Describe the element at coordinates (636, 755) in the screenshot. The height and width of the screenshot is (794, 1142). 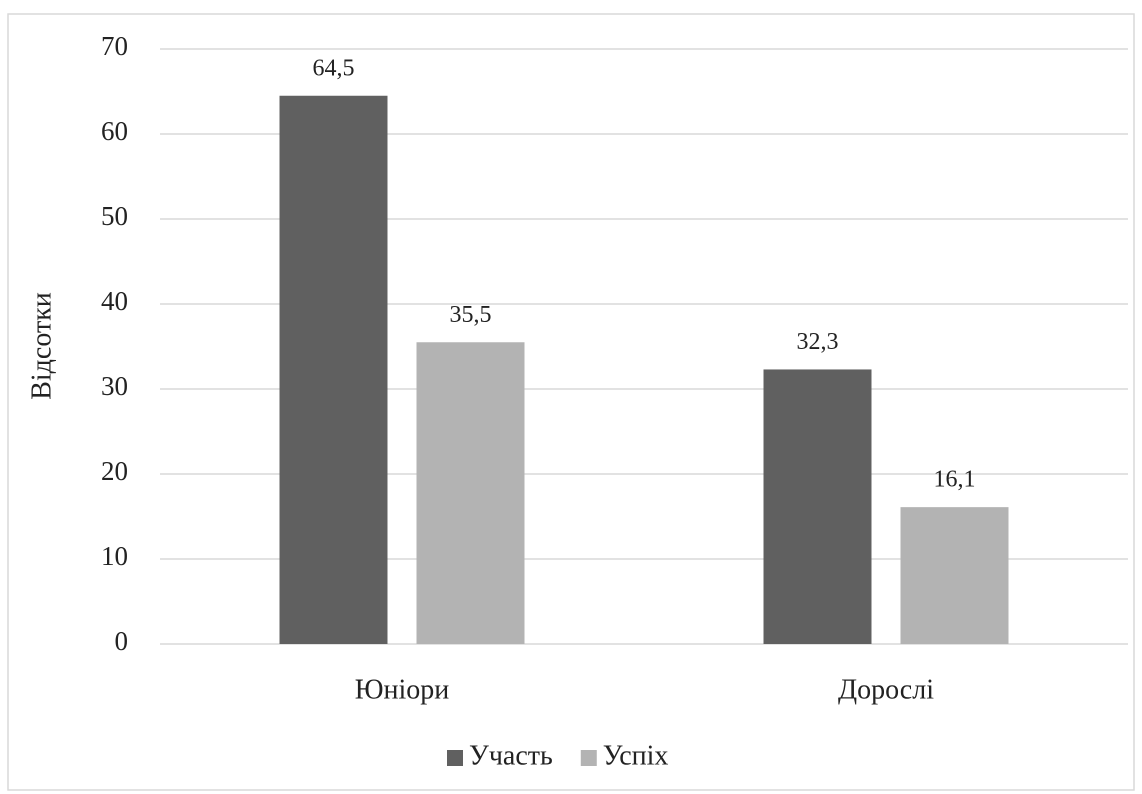
I see `legend-label: Успіх` at that location.